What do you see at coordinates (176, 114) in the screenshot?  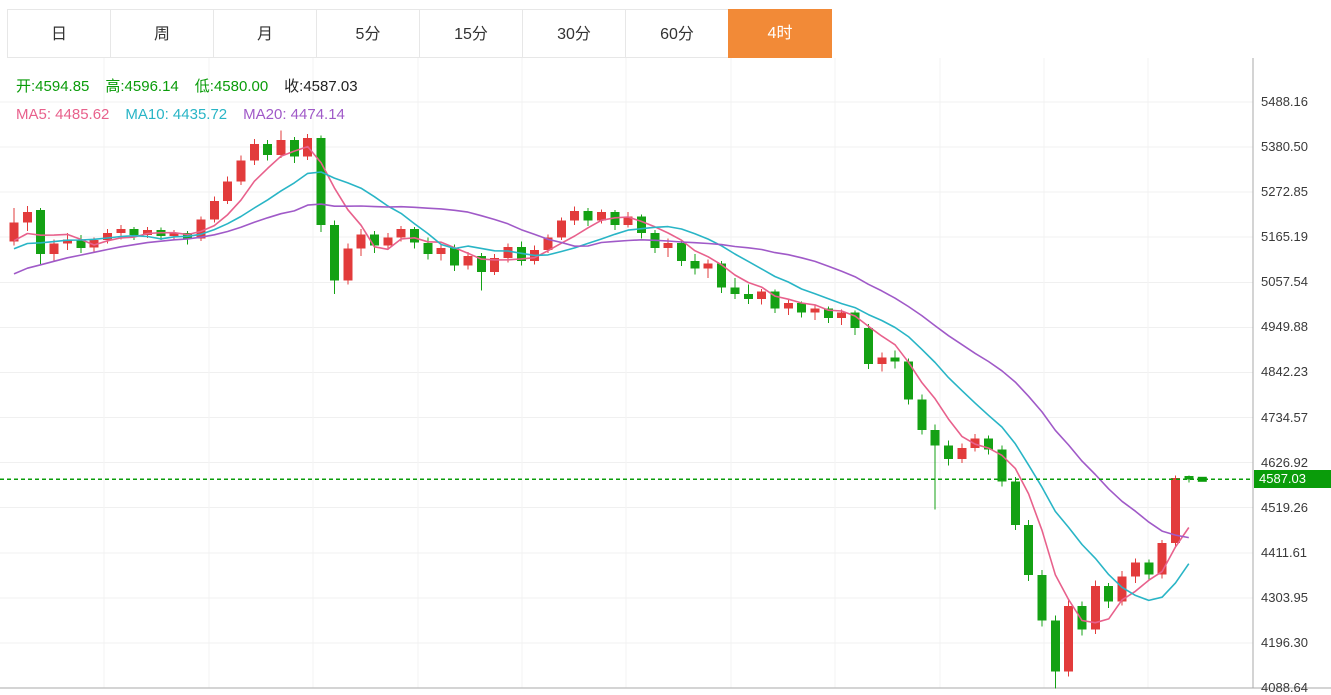 I see `readout-ma10: MA10: 4435.72` at bounding box center [176, 114].